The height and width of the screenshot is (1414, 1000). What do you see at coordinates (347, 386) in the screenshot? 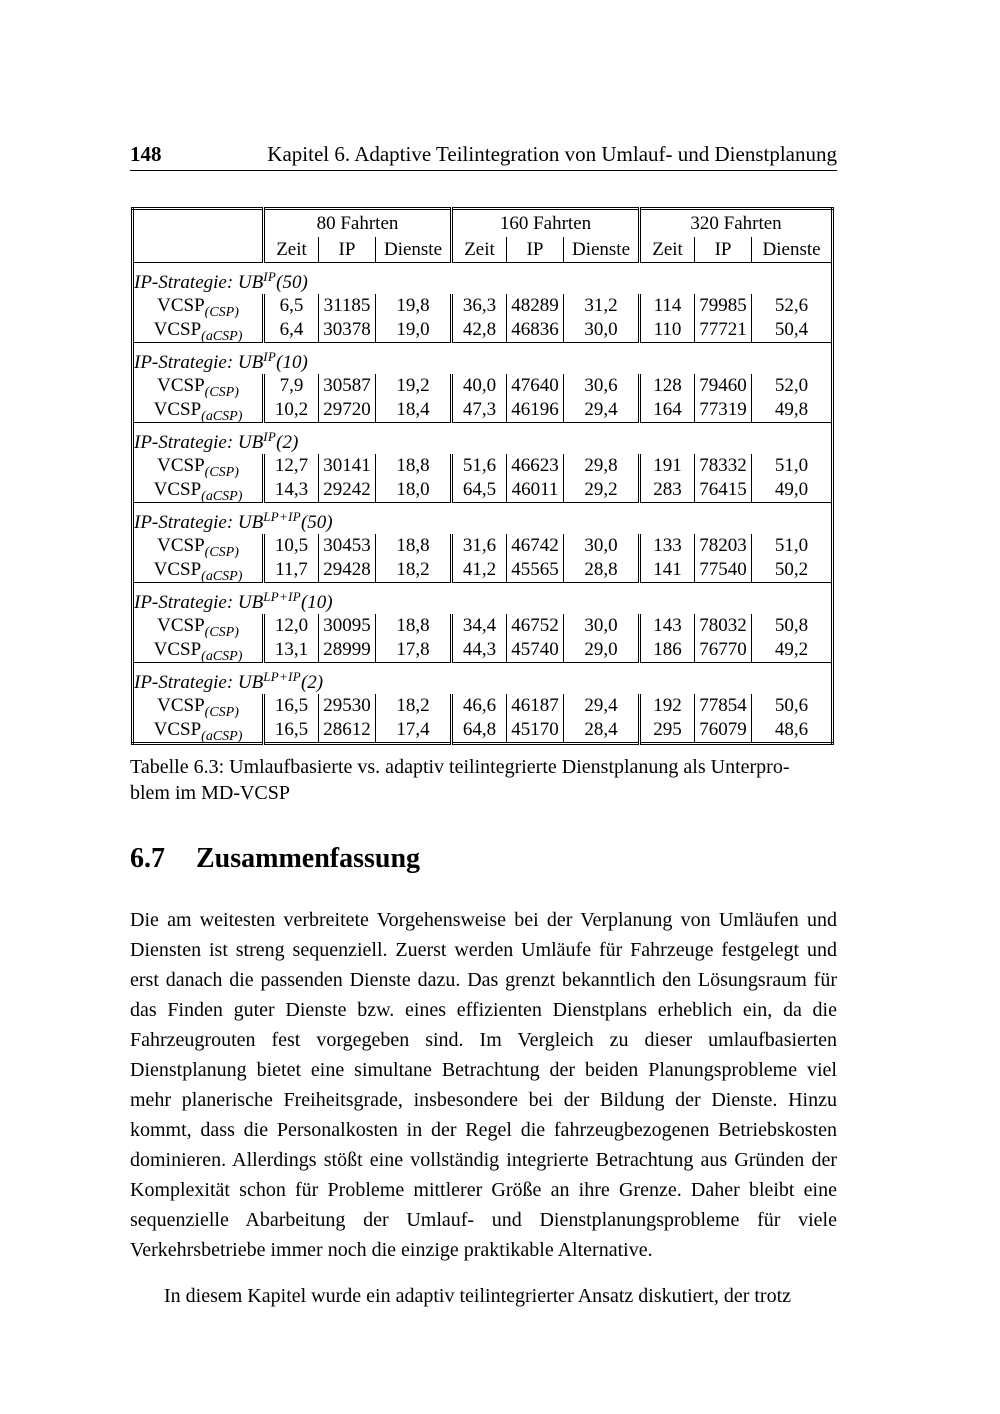
I see `value-cell: 30587` at bounding box center [347, 386].